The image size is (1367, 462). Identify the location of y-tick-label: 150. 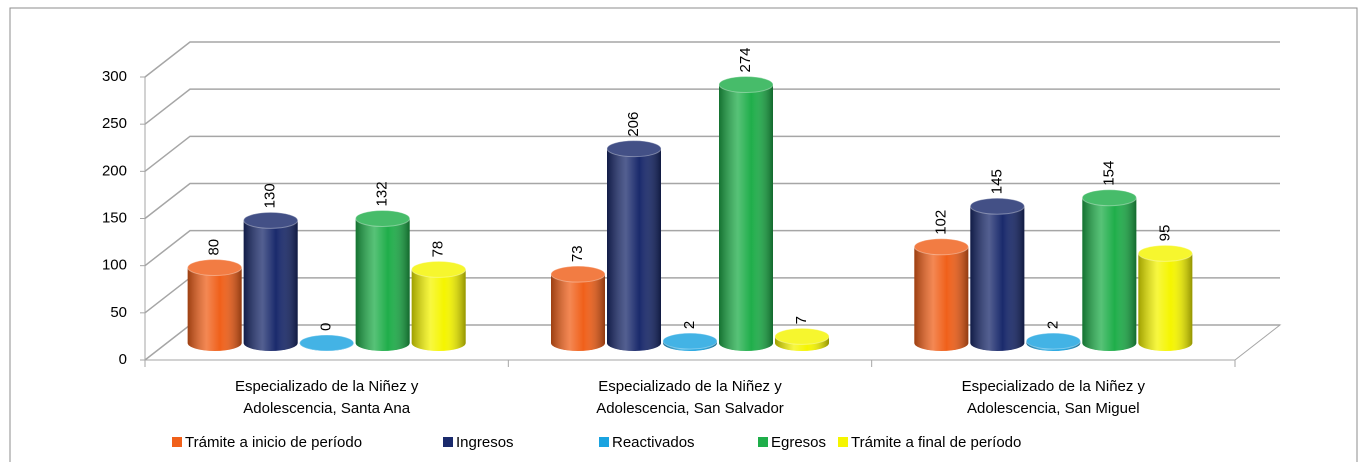
(114, 217).